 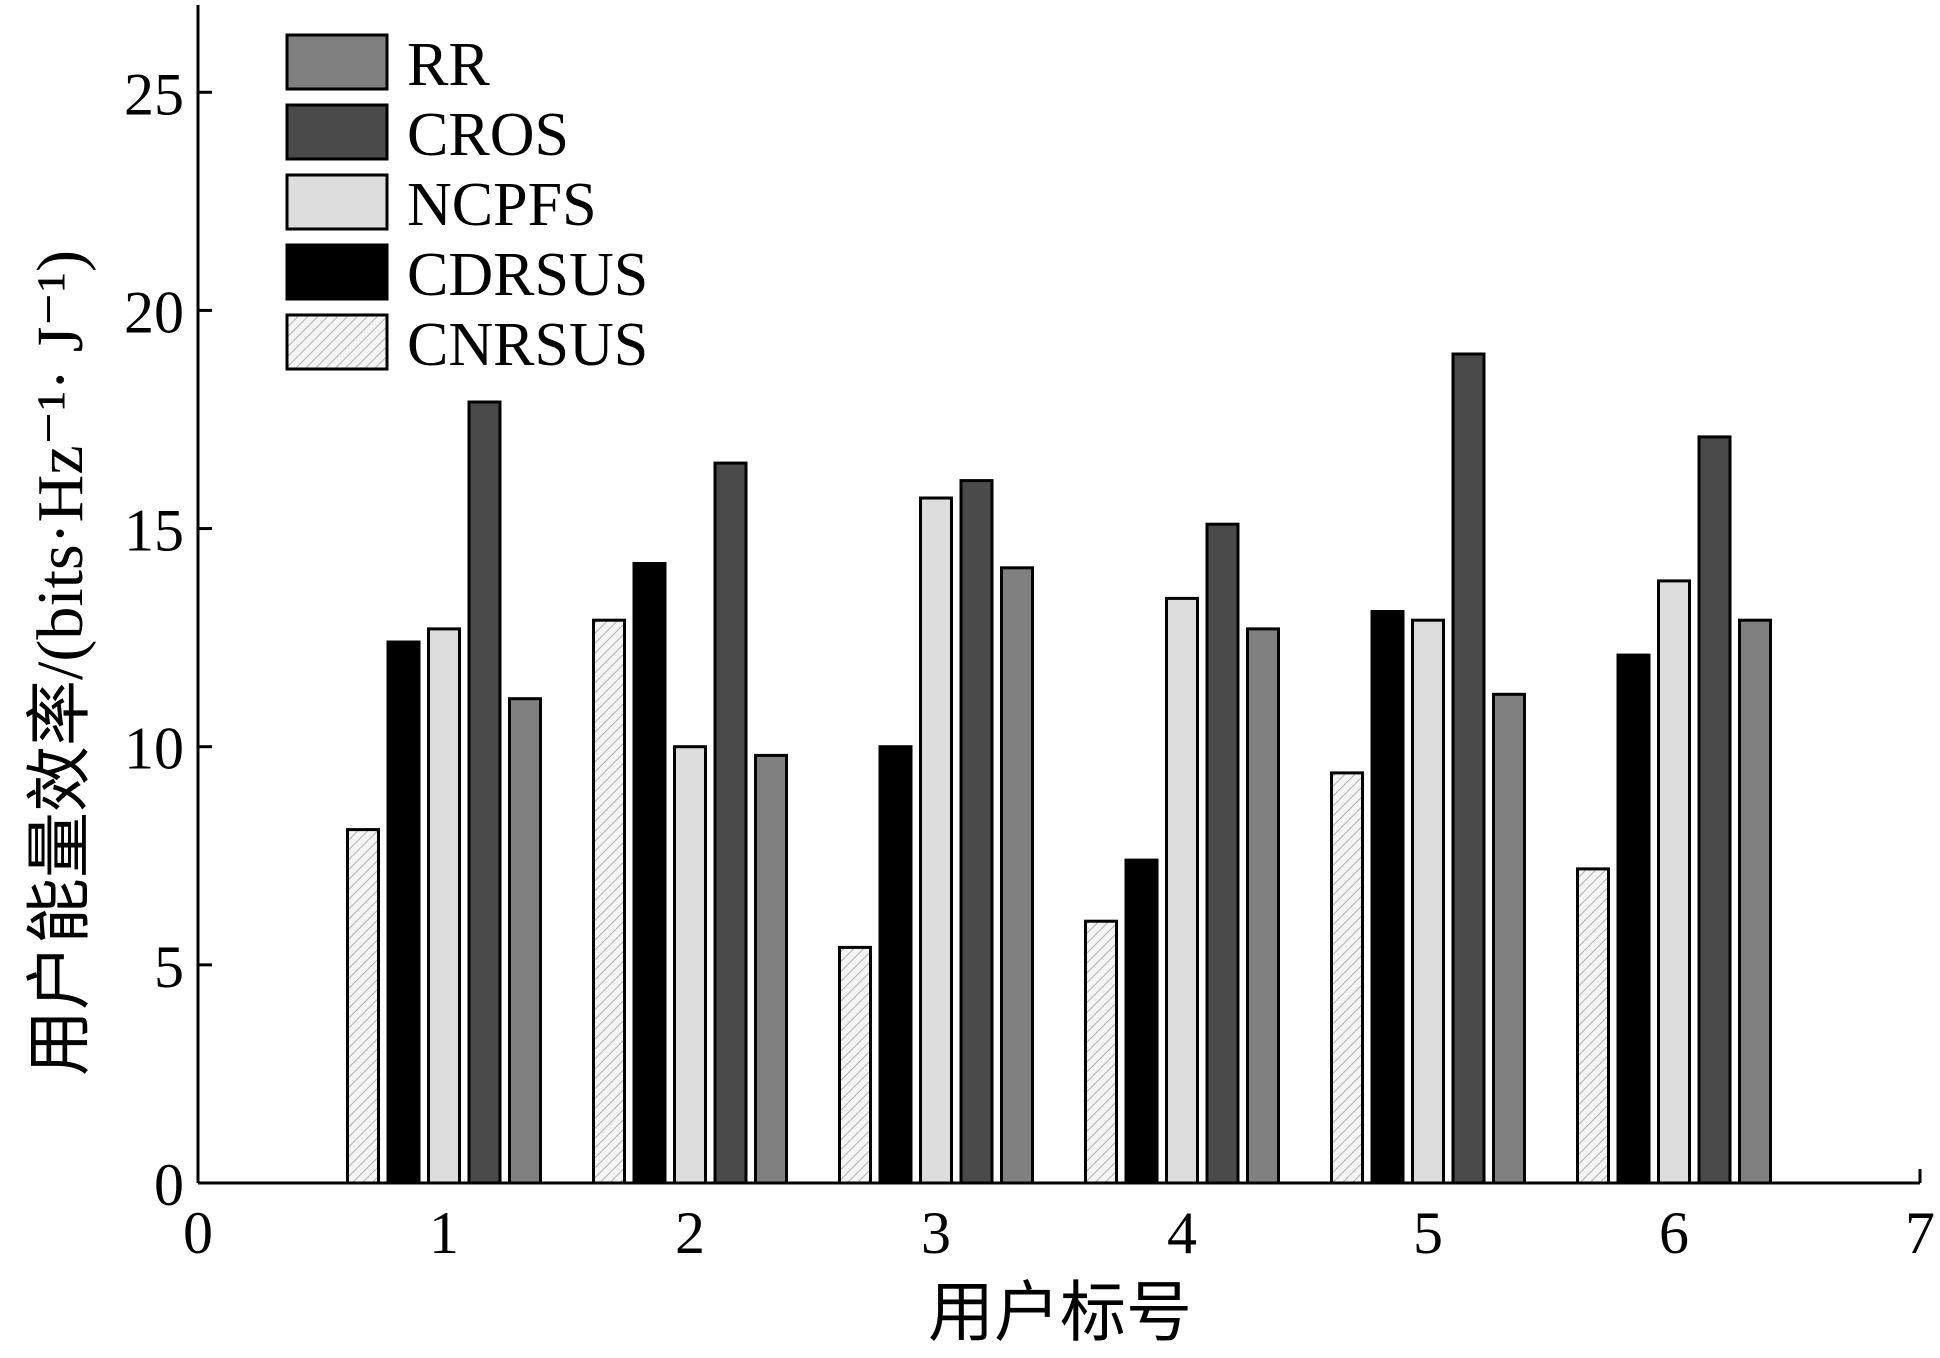 I want to click on legend-label-cnrsus: CNRSUS, so click(x=527, y=345).